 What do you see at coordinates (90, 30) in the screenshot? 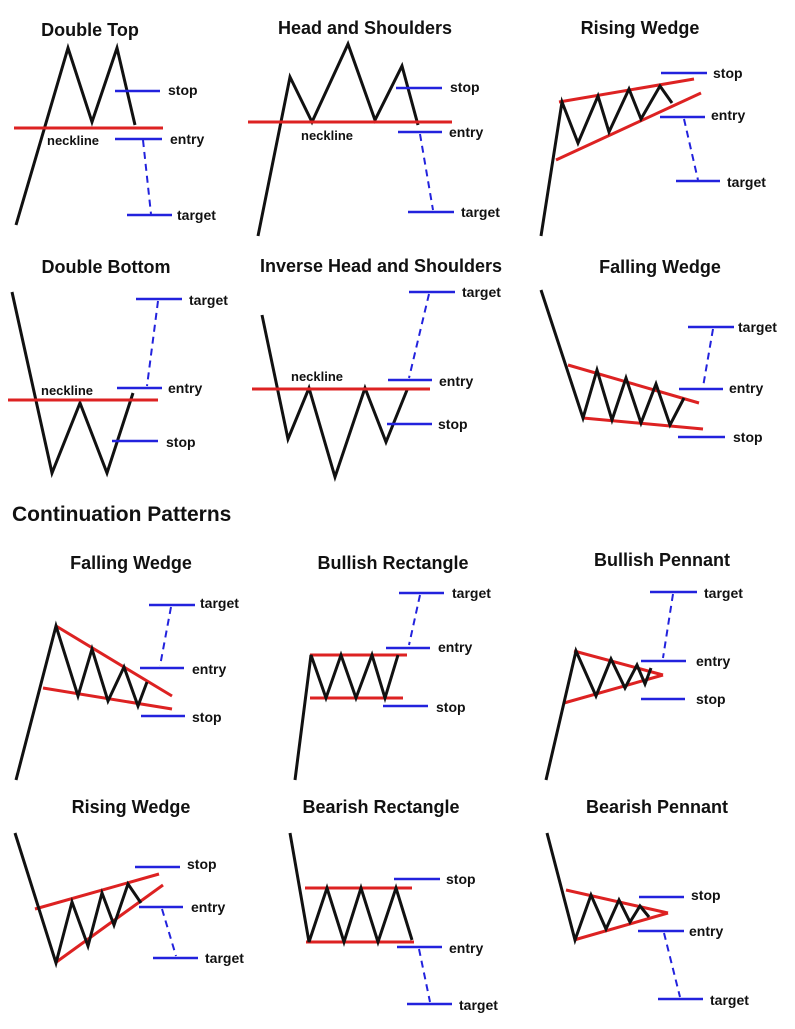
I see `pattern-title: Double Top` at bounding box center [90, 30].